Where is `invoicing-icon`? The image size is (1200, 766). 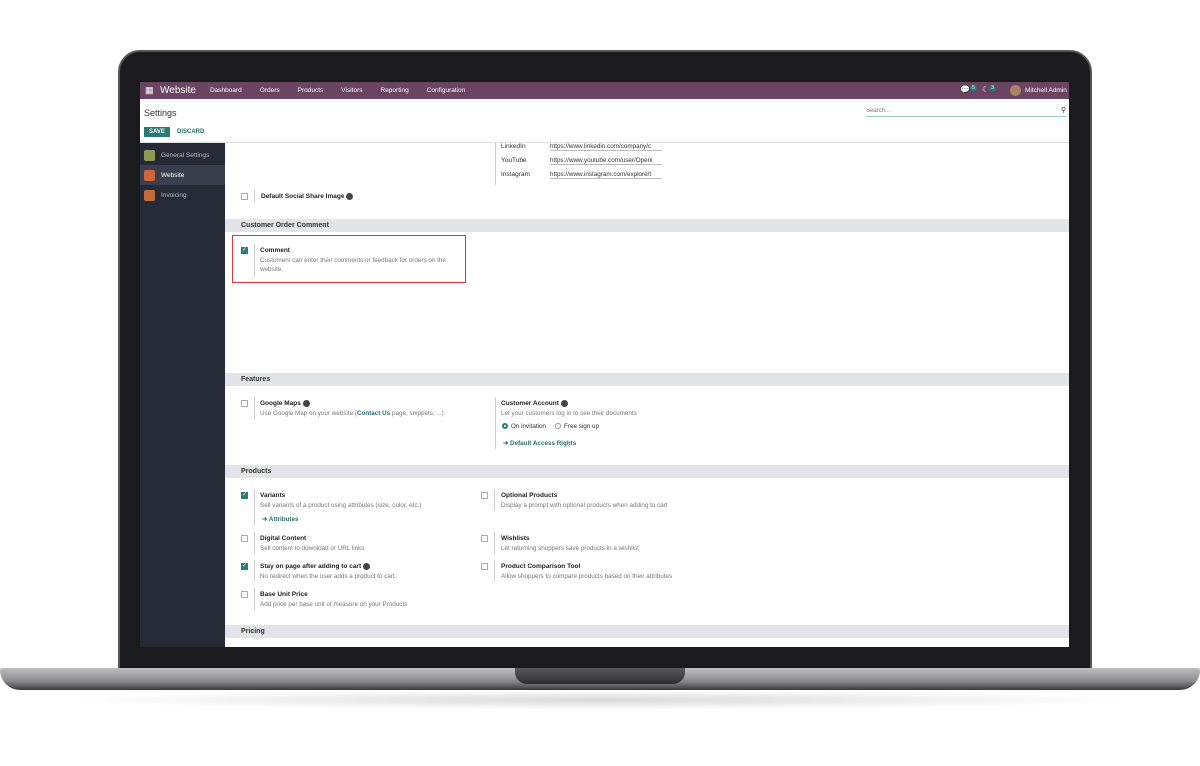 invoicing-icon is located at coordinates (149, 195).